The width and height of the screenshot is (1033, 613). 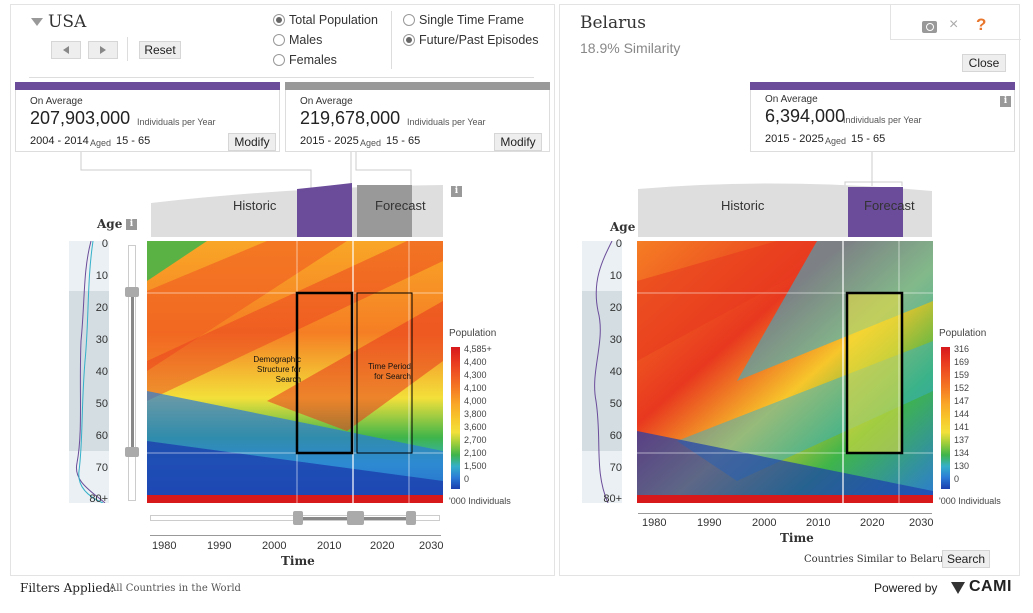 What do you see at coordinates (98, 499) in the screenshot?
I see `y-tick: 80+` at bounding box center [98, 499].